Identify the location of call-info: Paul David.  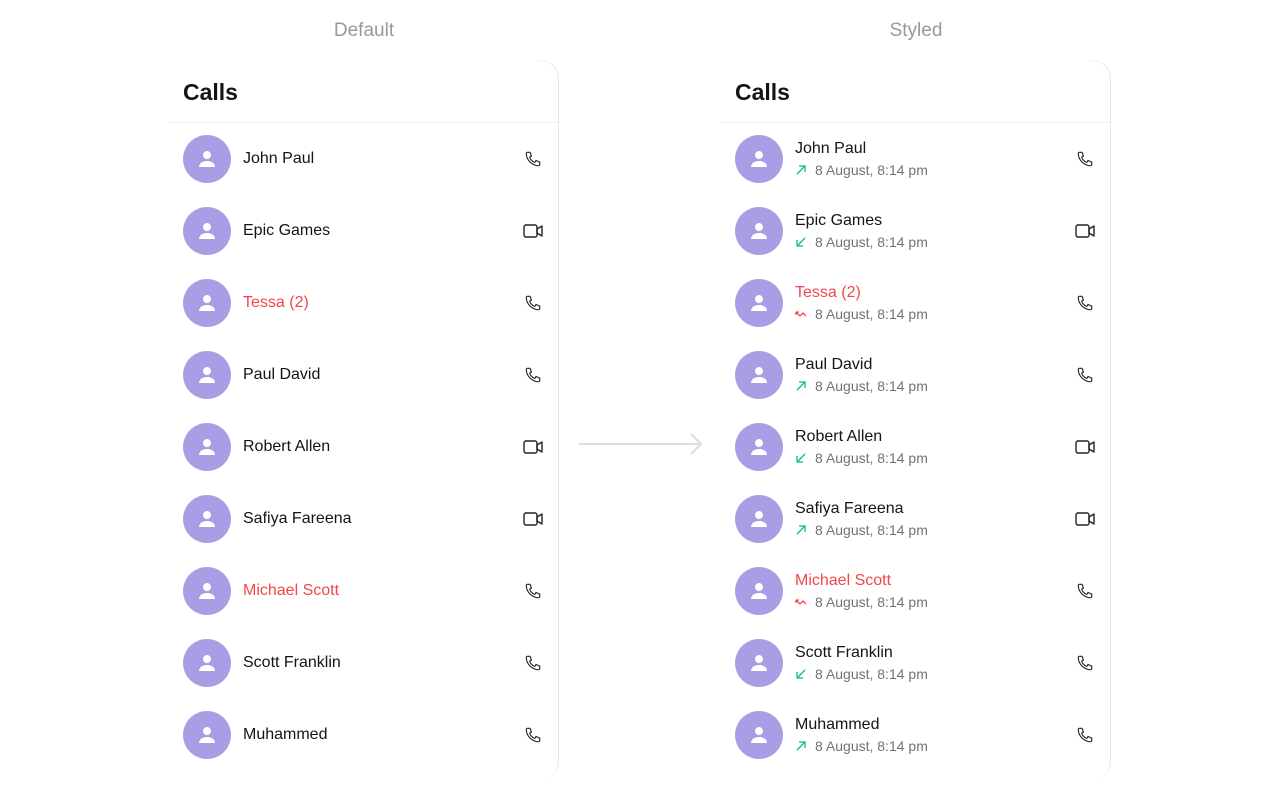
(383, 375).